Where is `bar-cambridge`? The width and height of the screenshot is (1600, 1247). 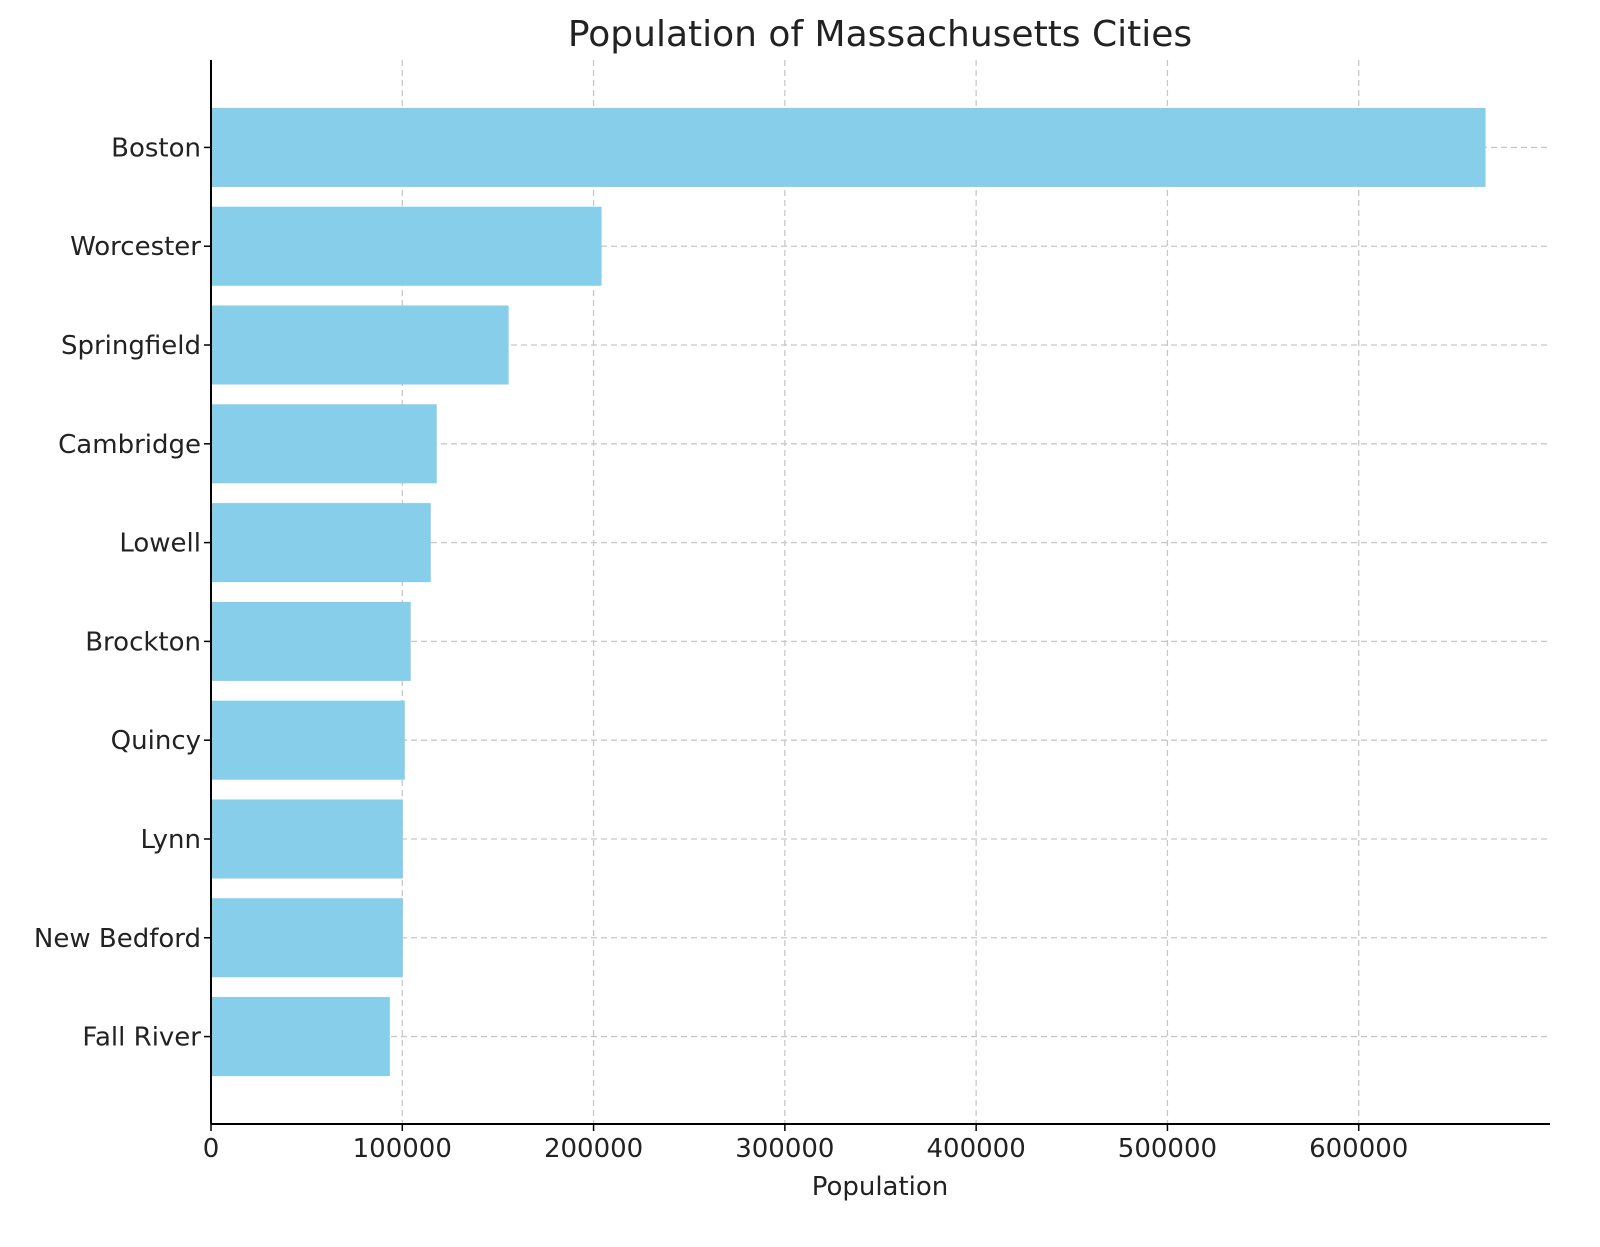
bar-cambridge is located at coordinates (324, 444).